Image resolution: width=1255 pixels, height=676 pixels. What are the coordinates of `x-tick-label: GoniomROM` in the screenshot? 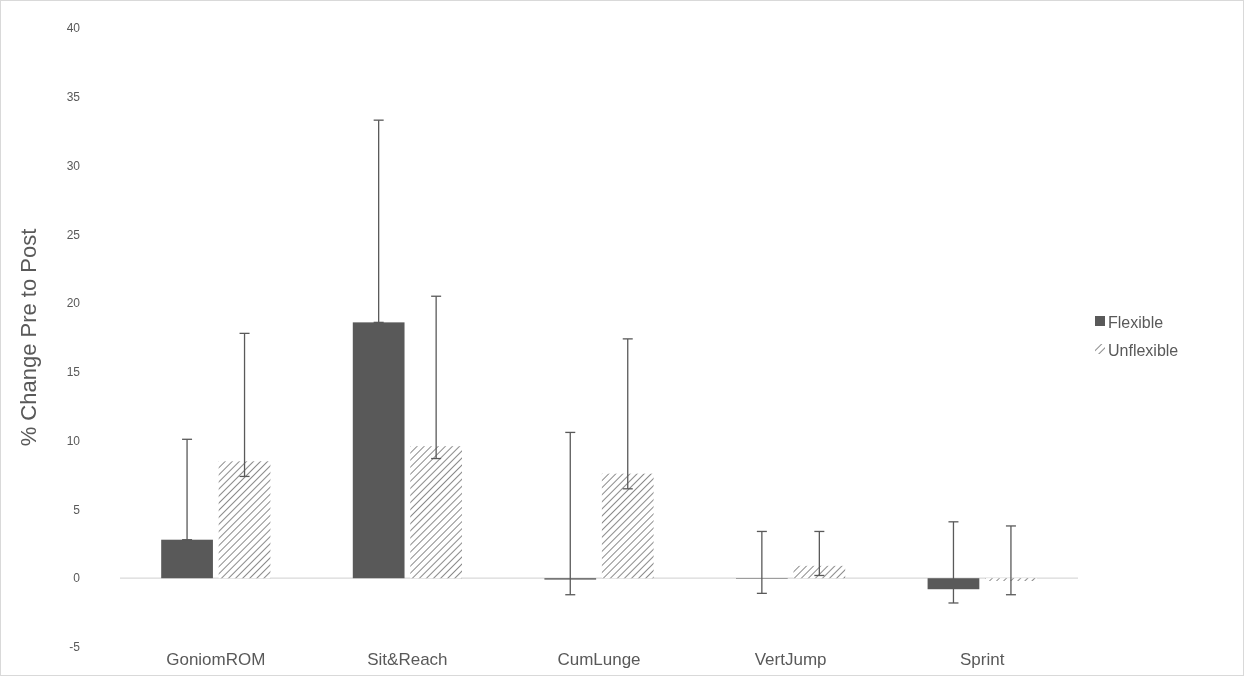 It's located at (216, 659).